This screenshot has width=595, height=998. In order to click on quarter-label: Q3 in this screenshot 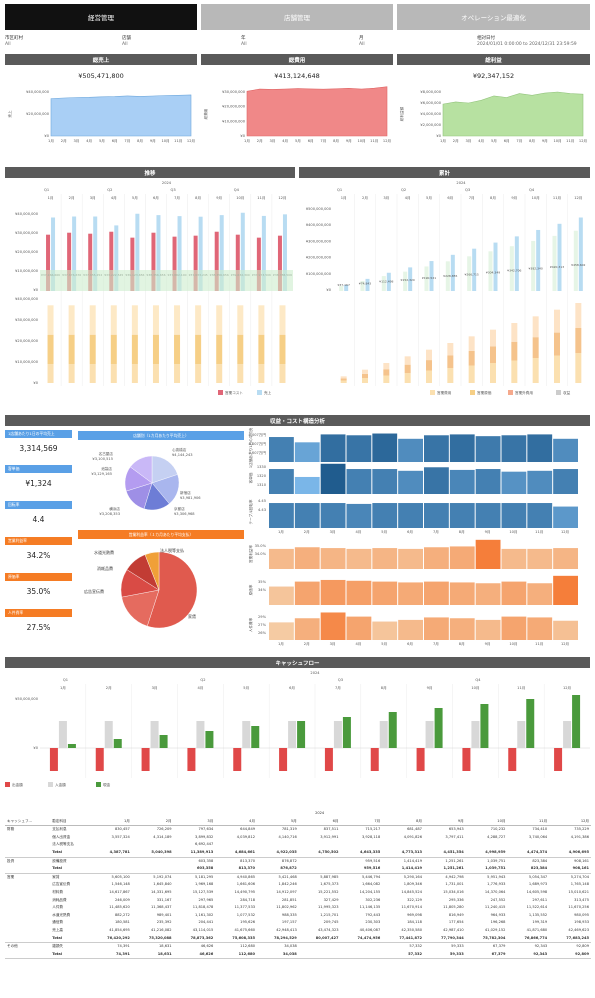, I will do `click(173, 190)`.